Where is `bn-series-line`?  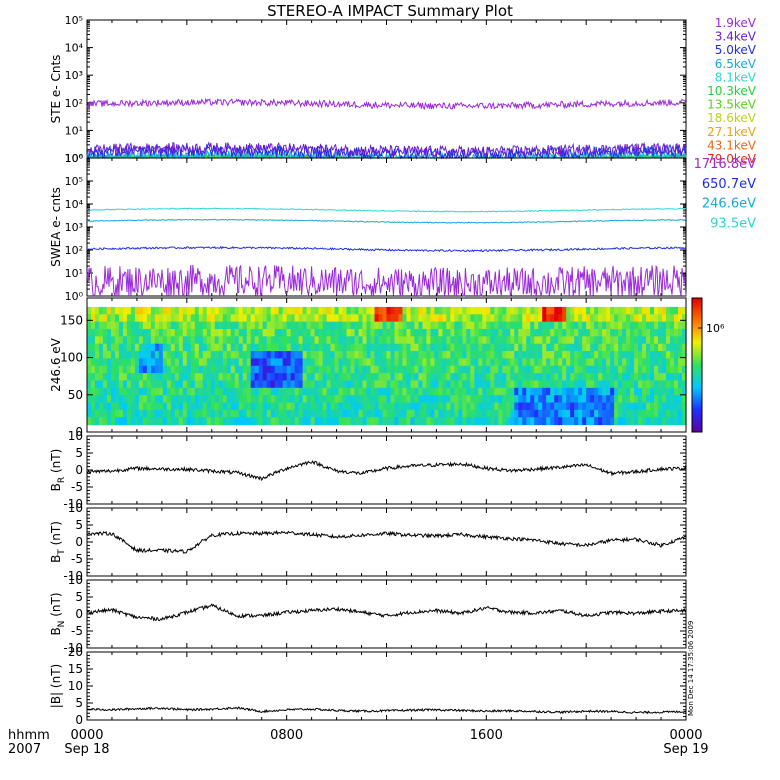
bn-series-line is located at coordinates (386, 612).